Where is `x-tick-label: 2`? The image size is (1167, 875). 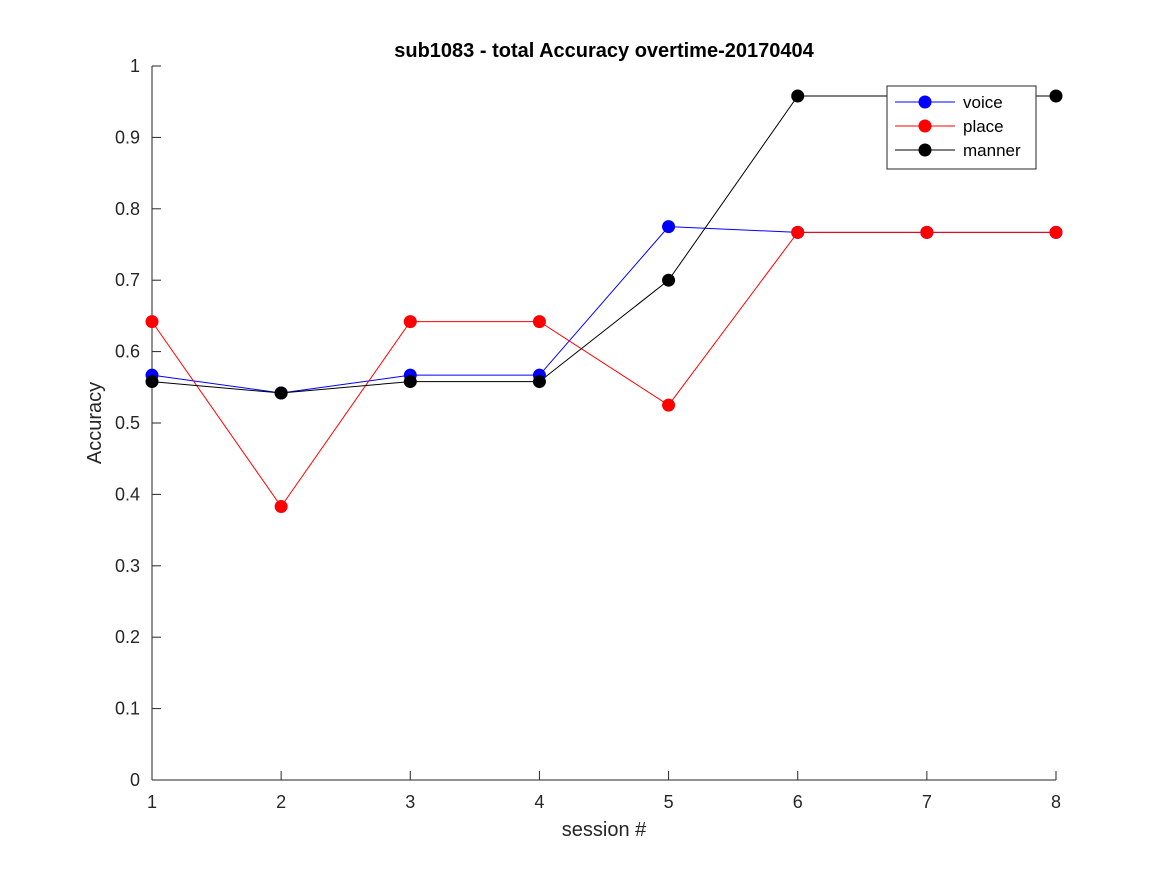
x-tick-label: 2 is located at coordinates (281, 802).